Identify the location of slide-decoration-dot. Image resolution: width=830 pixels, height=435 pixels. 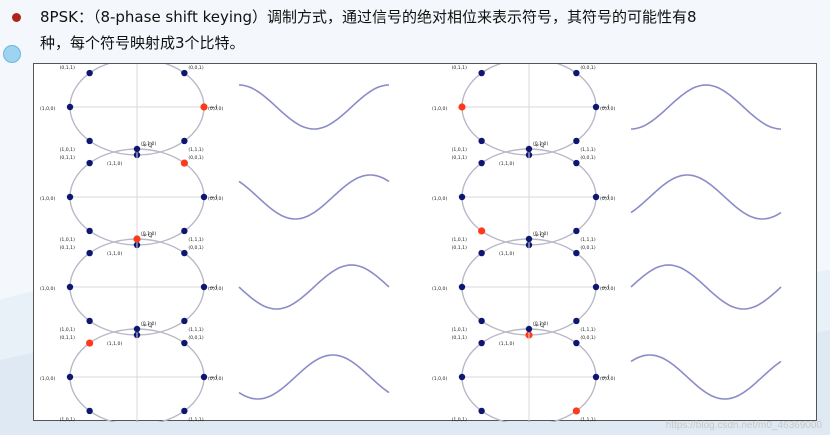
(12, 54).